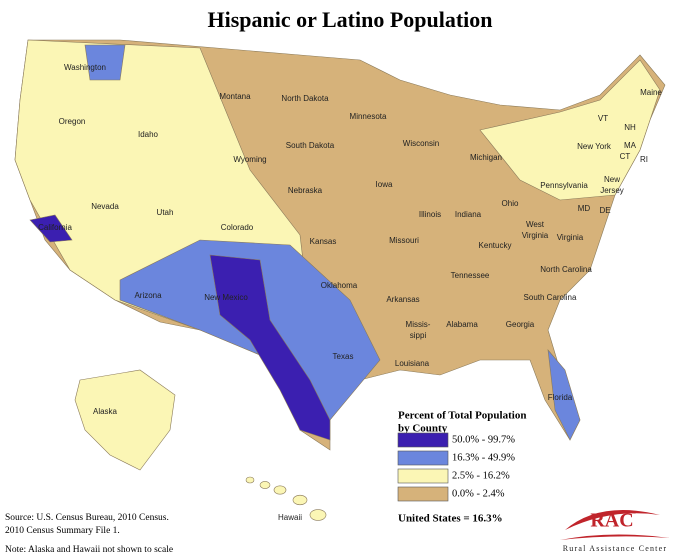 The width and height of the screenshot is (700, 557). What do you see at coordinates (165, 212) in the screenshot?
I see `state-label: Utah` at bounding box center [165, 212].